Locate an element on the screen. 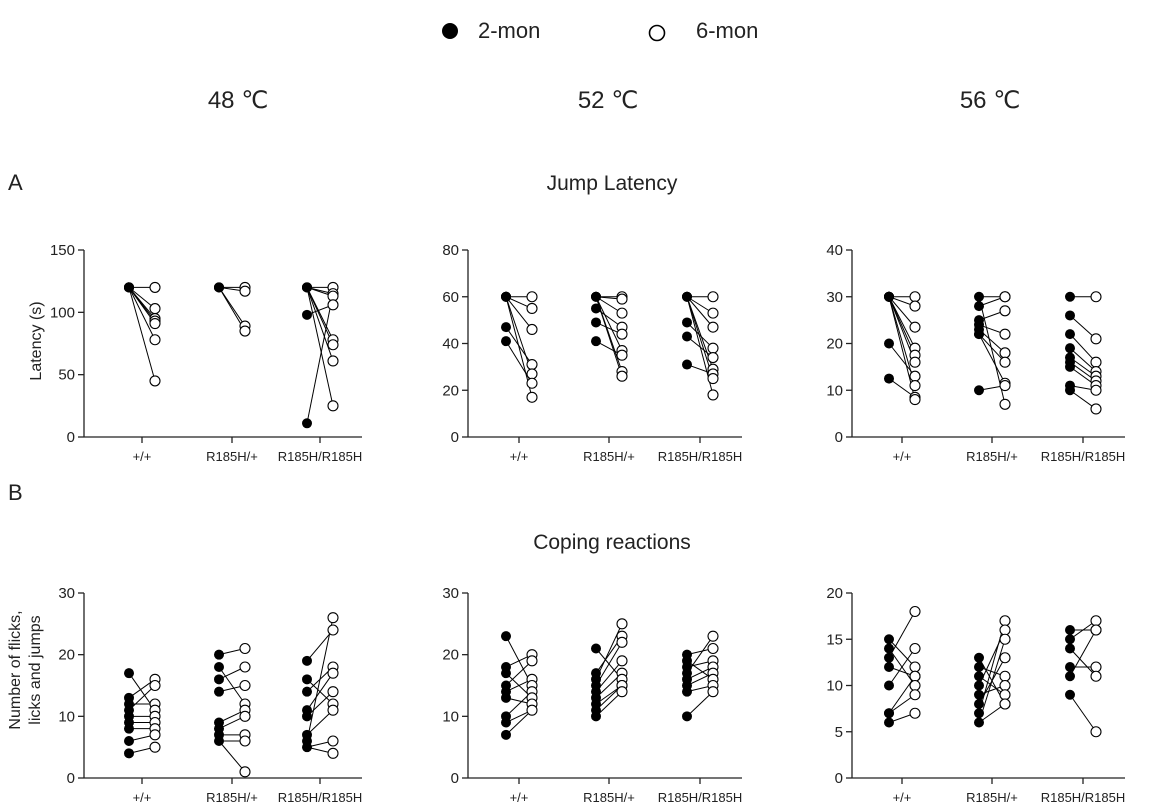 This screenshot has width=1163, height=804. column-header-48: 48 ℃ is located at coordinates (238, 100).